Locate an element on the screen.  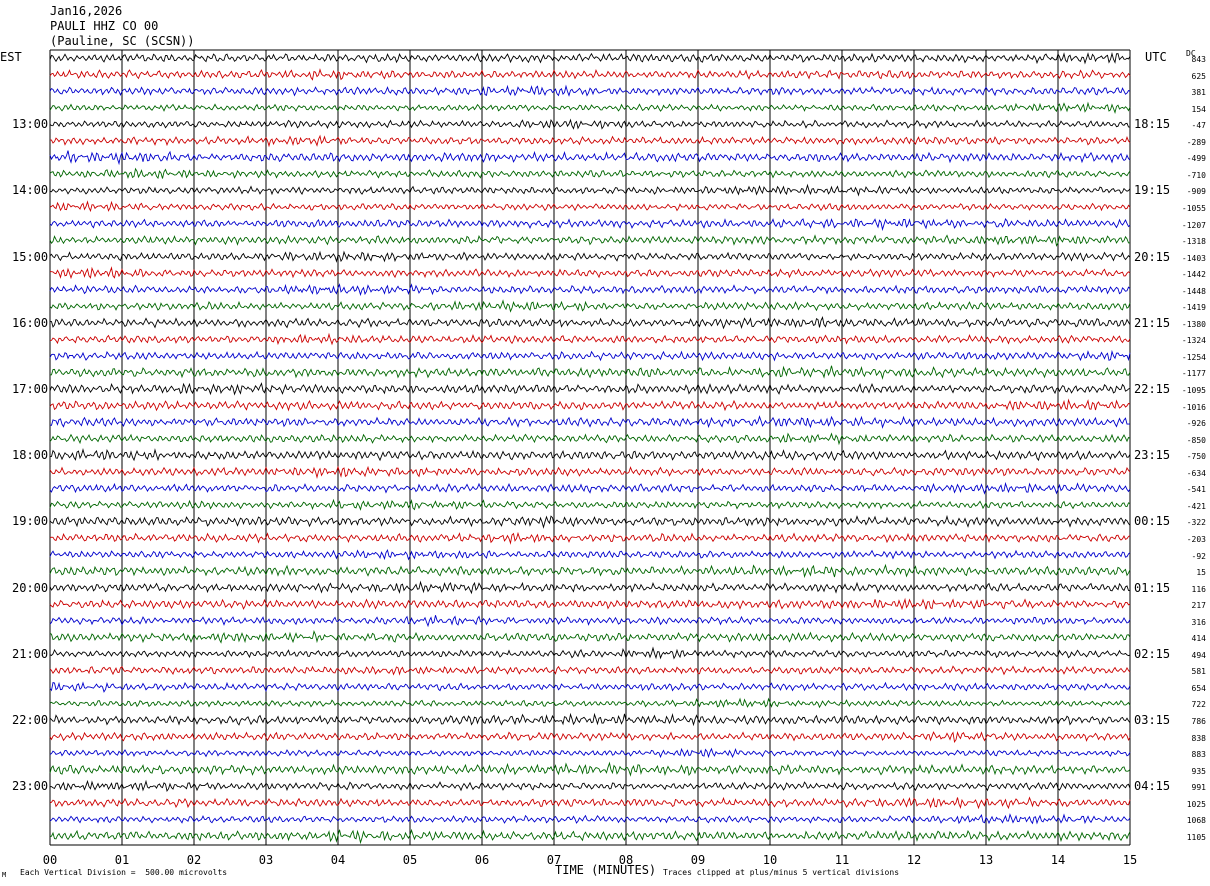
dc-offset-label: -710 is located at coordinates (1196, 175).